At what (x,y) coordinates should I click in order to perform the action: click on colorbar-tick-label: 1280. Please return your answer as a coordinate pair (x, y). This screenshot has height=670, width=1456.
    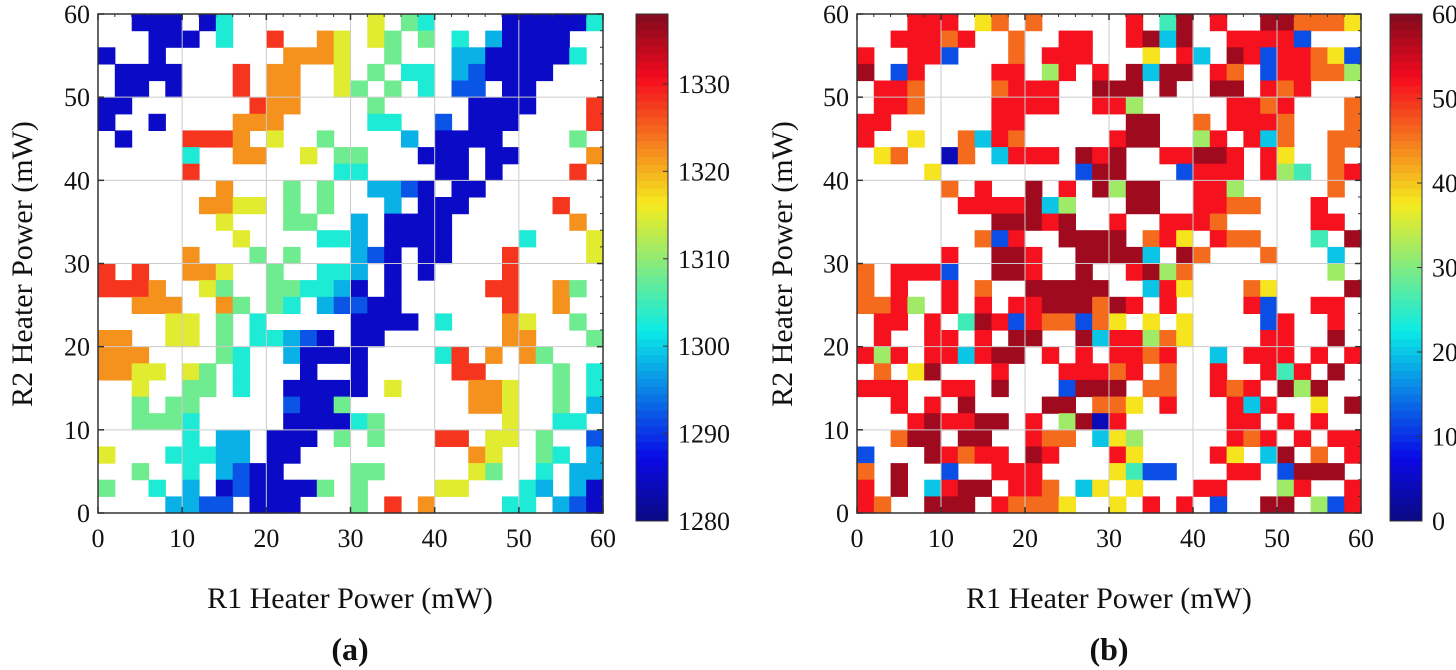
    Looking at the image, I should click on (704, 521).